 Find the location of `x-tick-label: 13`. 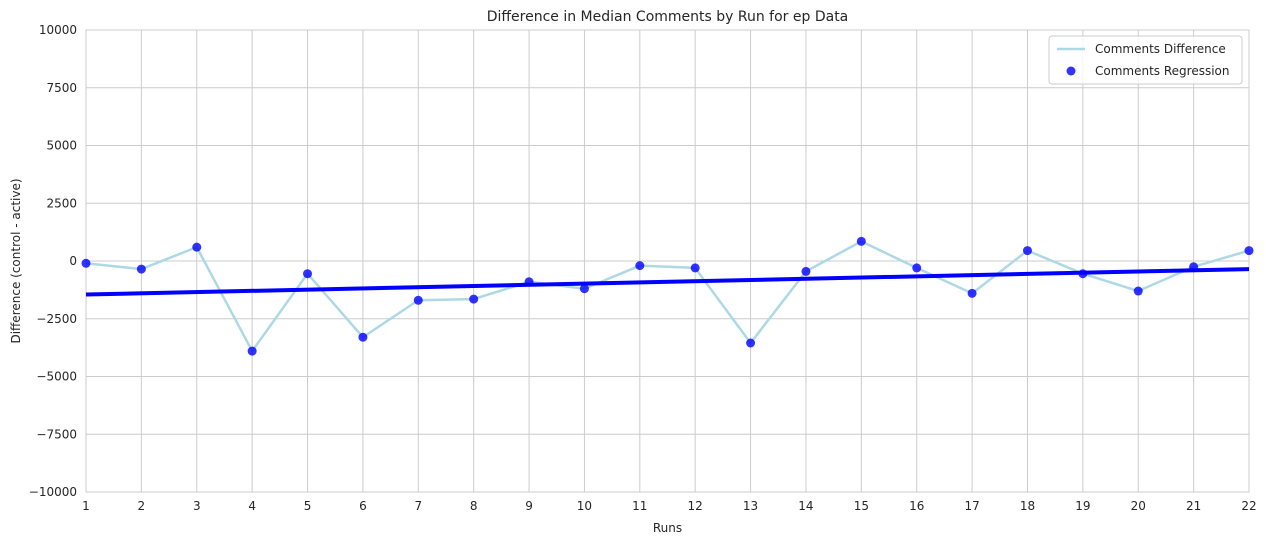

x-tick-label: 13 is located at coordinates (750, 506).